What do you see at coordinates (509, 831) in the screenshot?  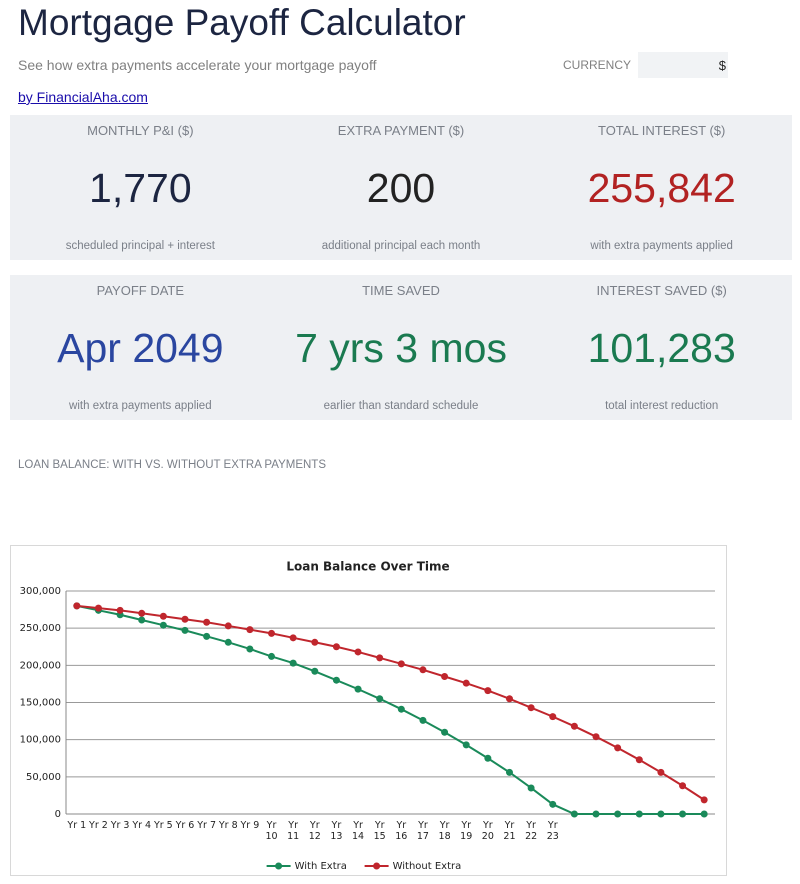 I see `x-tick-label: Yr 21` at bounding box center [509, 831].